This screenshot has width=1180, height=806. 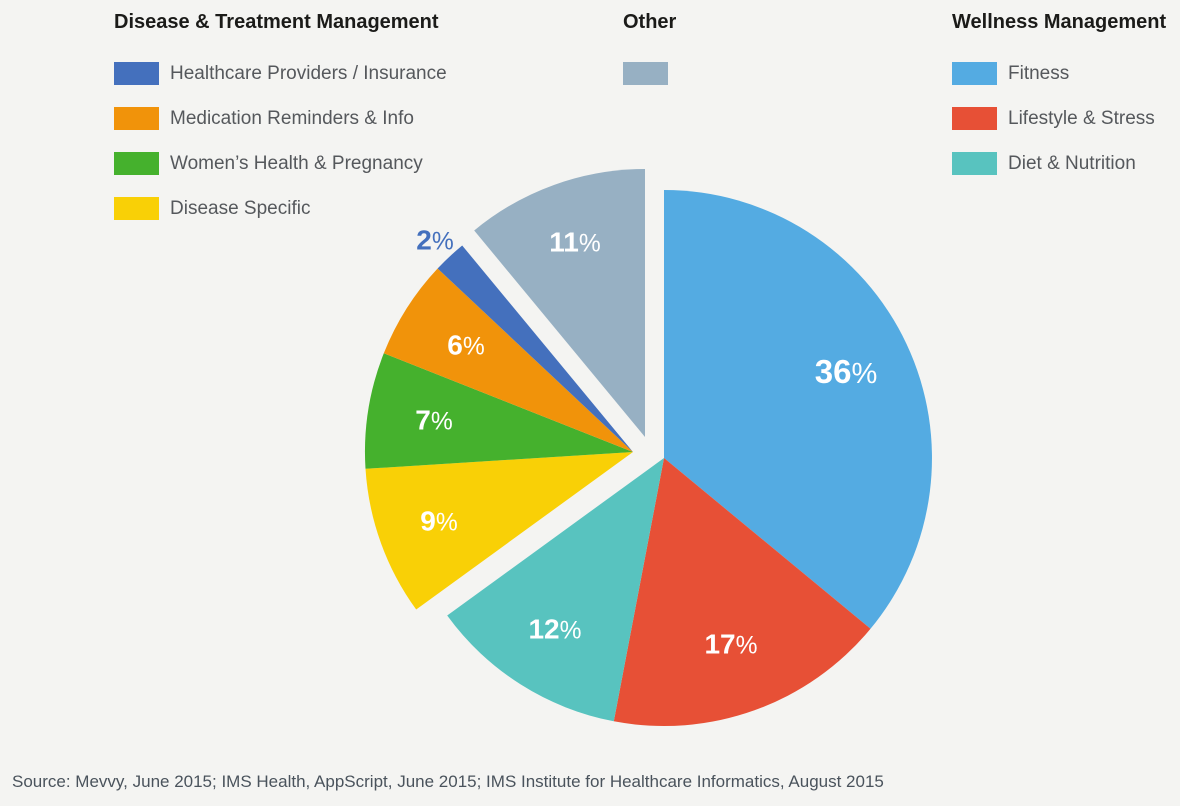 I want to click on legend-item-label: Fitness, so click(x=1039, y=73).